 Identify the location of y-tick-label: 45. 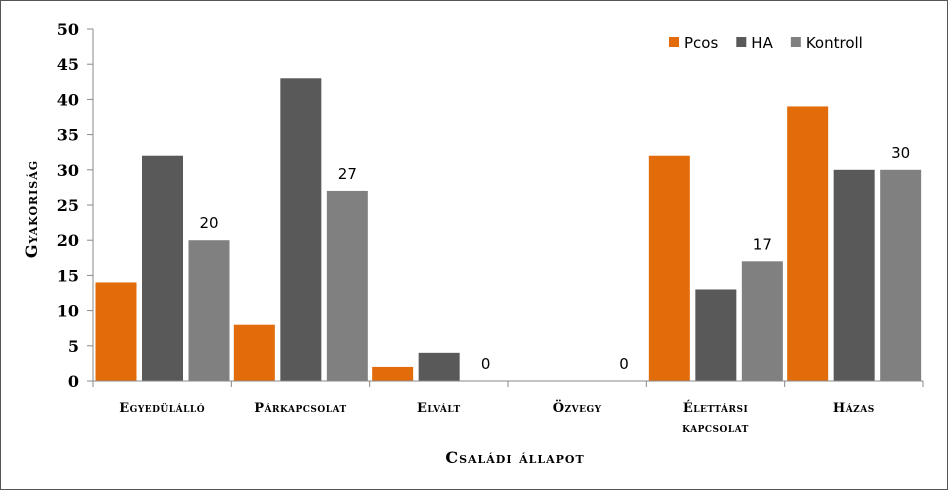
(68, 64).